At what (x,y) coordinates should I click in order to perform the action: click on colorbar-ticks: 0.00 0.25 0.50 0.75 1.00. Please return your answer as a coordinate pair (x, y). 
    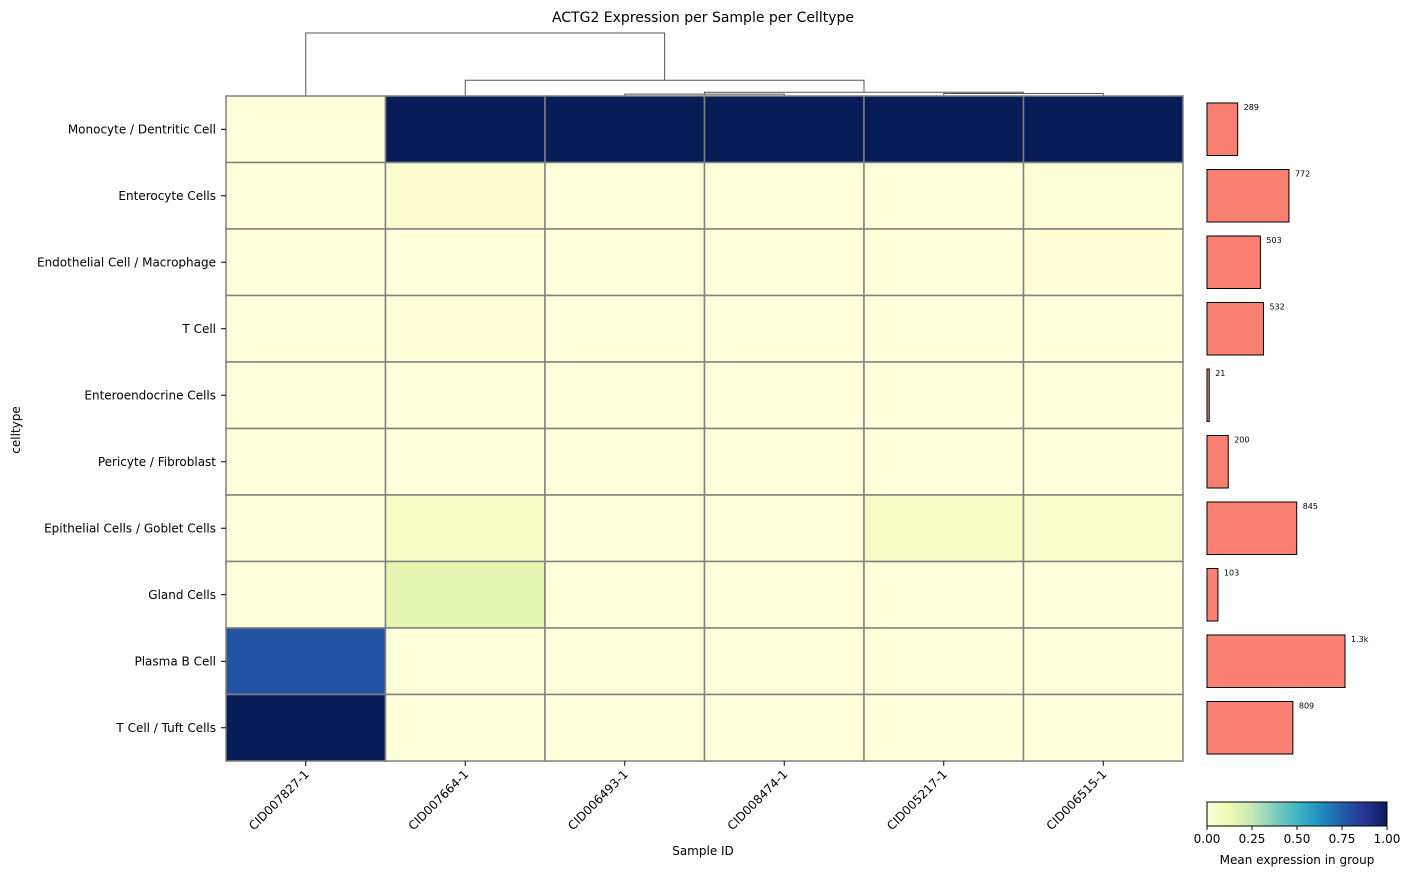
    Looking at the image, I should click on (1297, 836).